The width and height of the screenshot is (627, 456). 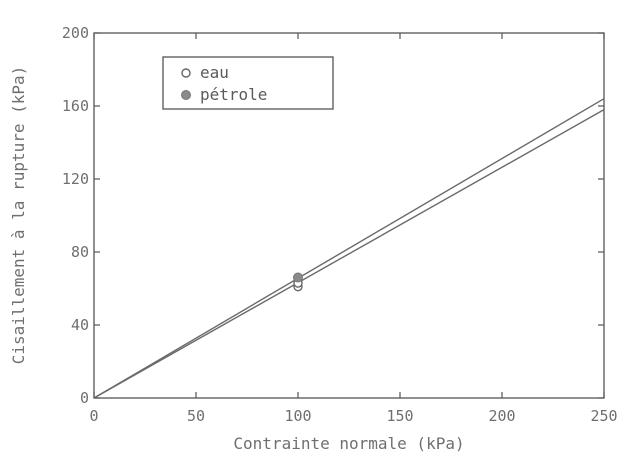 What do you see at coordinates (186, 95) in the screenshot?
I see `legend-marker-petrole` at bounding box center [186, 95].